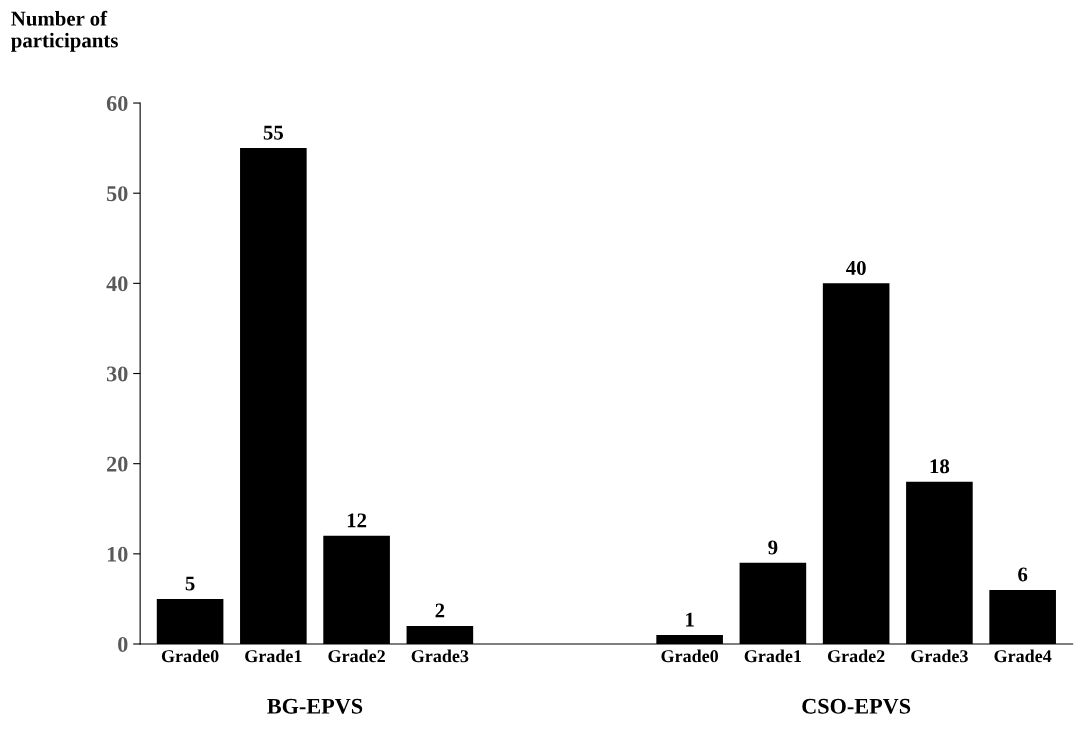 The image size is (1078, 736). I want to click on text: CSO-EPVS, so click(856, 706).